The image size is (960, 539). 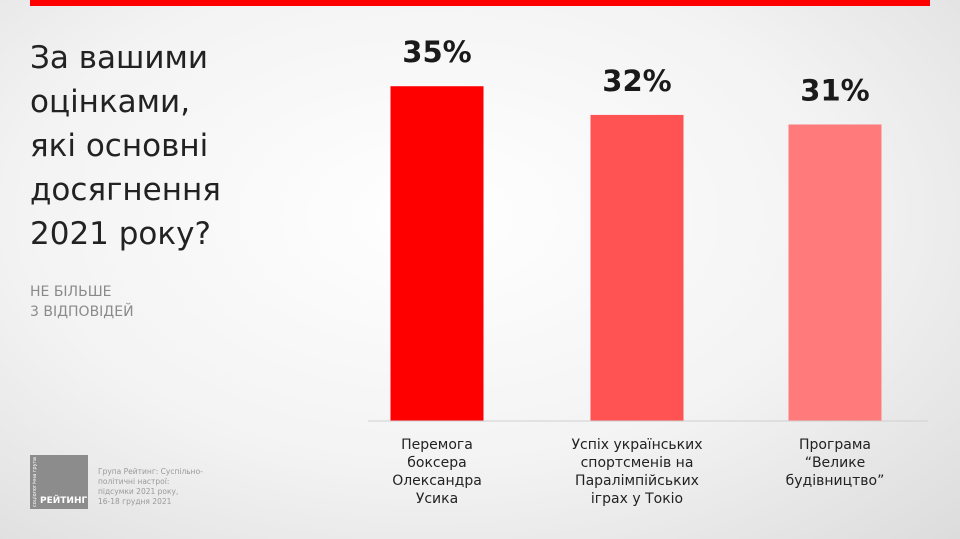 I want to click on logo-vertical-text: соціологічна група, so click(x=35, y=482).